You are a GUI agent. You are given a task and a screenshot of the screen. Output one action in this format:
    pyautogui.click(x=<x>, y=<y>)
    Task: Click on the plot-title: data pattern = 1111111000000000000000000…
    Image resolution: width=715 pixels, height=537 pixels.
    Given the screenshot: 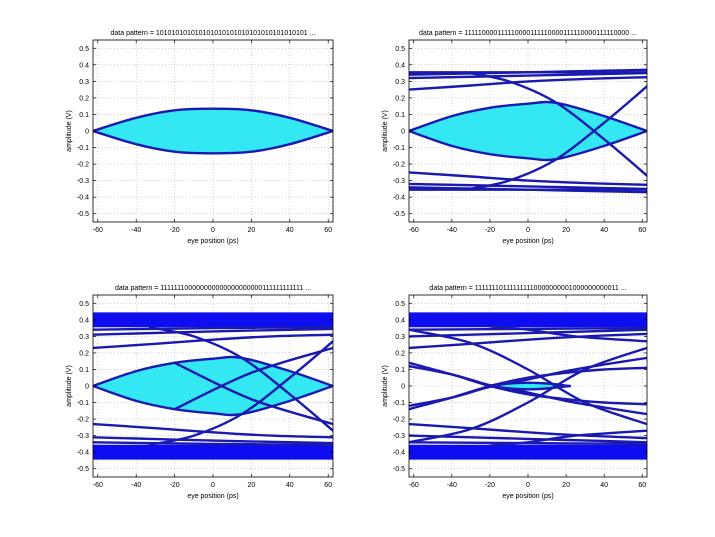 What is the action you would take?
    pyautogui.click(x=213, y=288)
    